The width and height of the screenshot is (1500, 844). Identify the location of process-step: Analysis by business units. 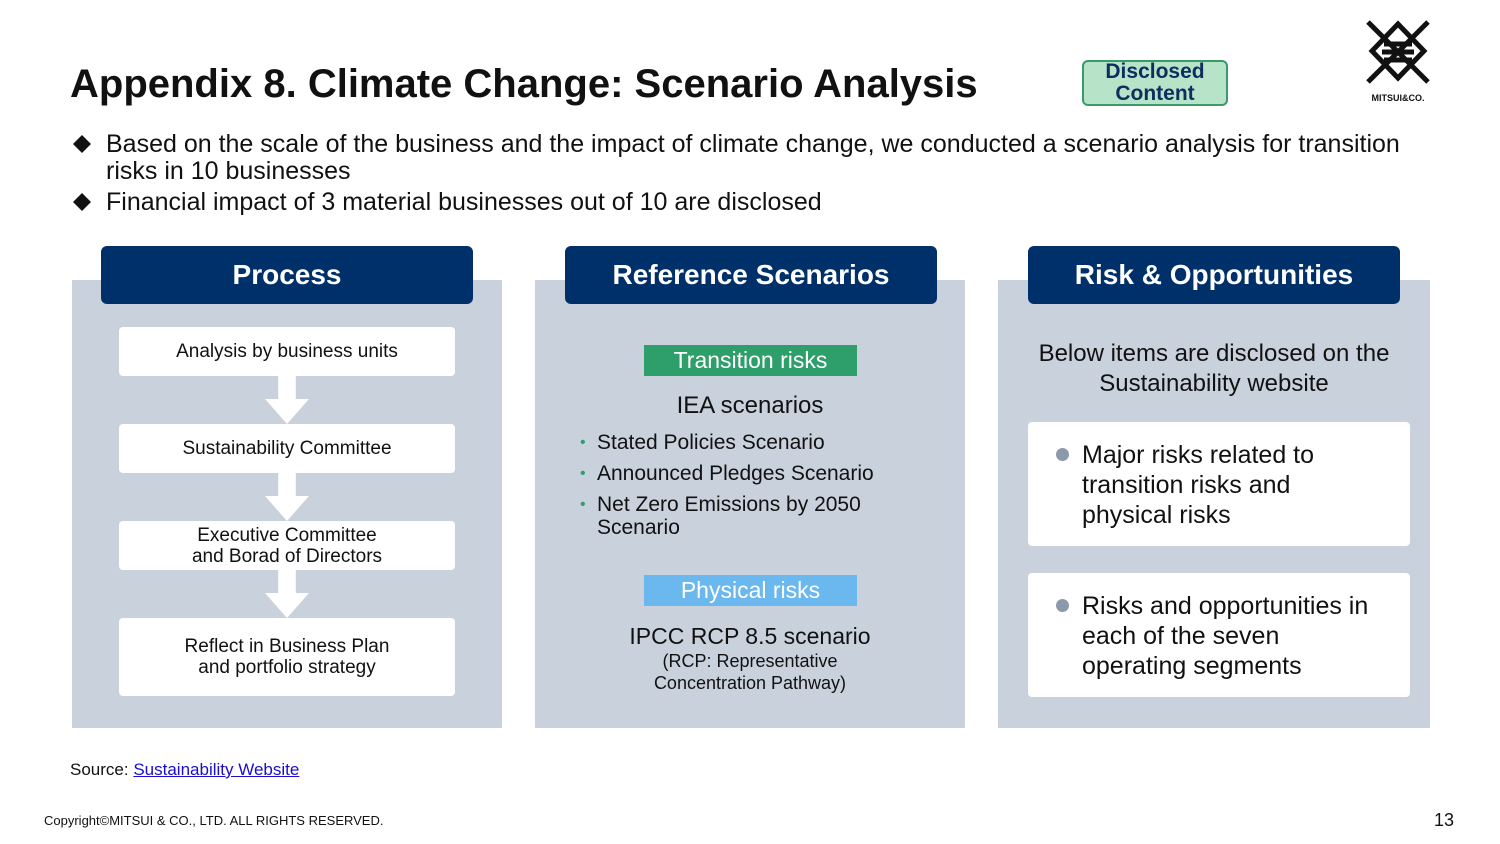
(287, 351).